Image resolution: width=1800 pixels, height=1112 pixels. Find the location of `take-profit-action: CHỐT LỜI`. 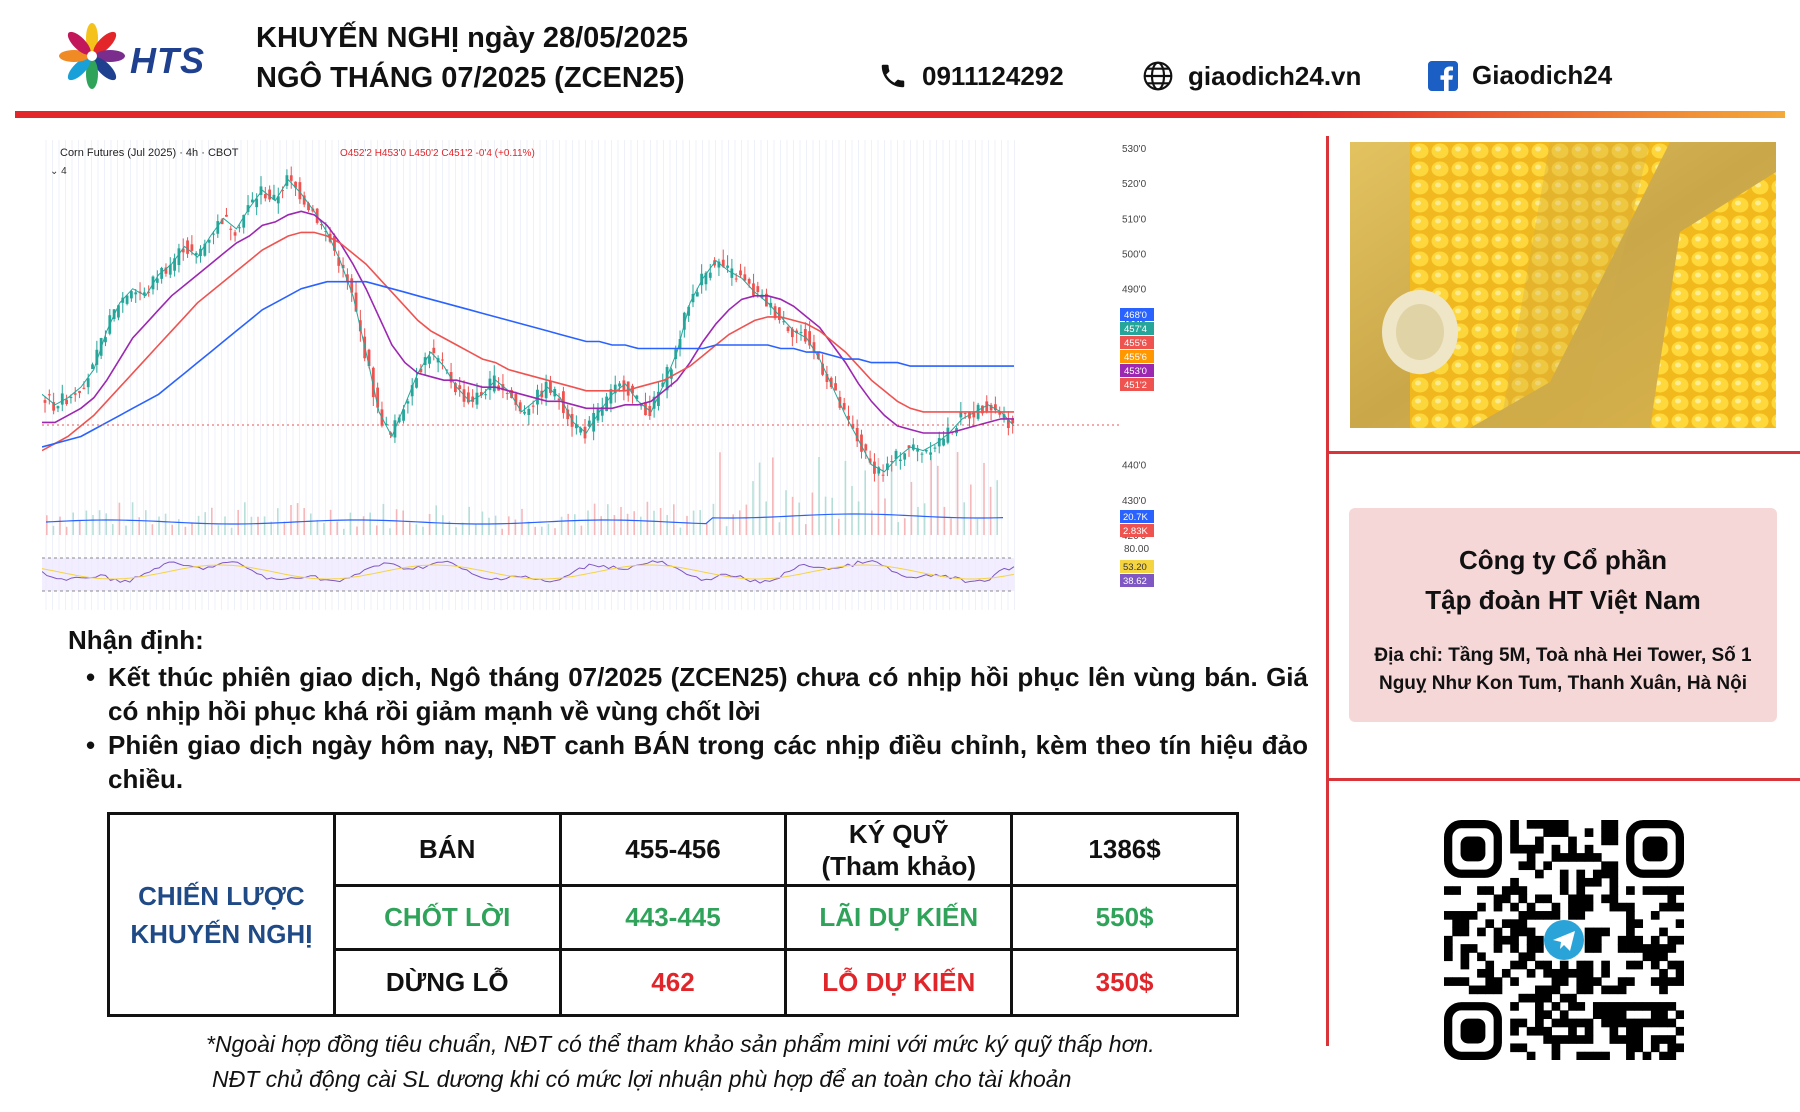

take-profit-action: CHỐT LỜI is located at coordinates (447, 917).